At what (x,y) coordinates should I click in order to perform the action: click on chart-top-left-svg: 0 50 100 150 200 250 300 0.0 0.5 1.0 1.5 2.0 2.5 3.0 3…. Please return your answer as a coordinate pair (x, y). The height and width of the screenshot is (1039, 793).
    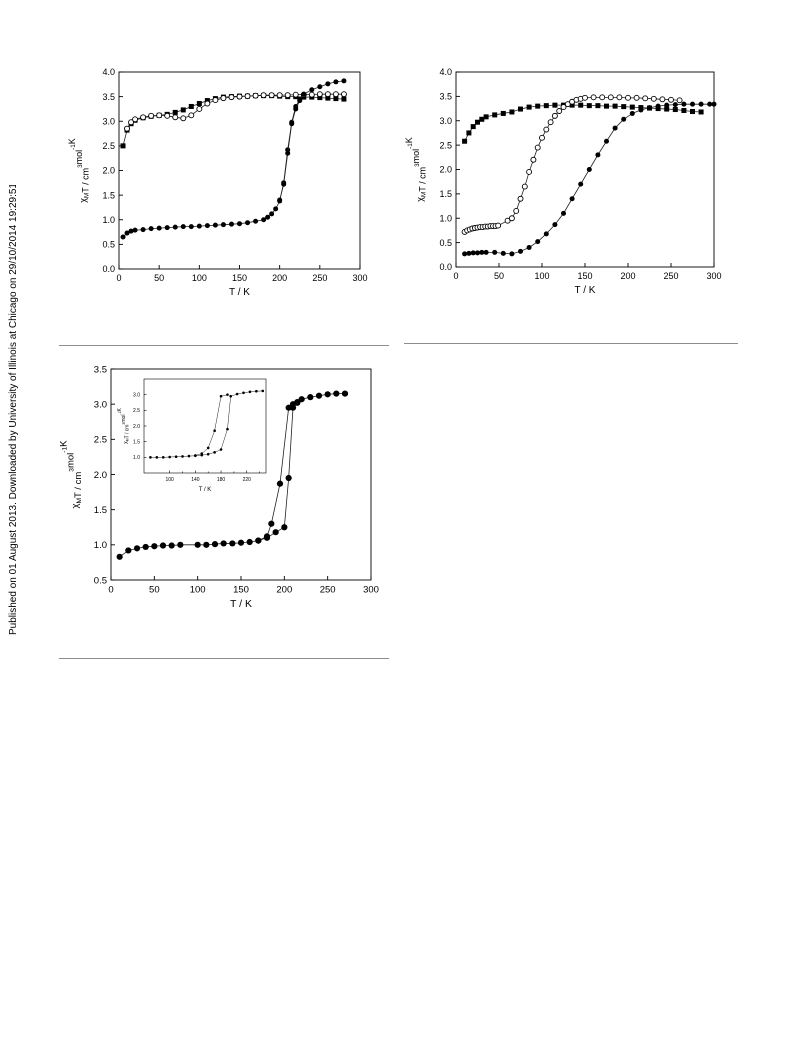
    Looking at the image, I should click on (217, 182).